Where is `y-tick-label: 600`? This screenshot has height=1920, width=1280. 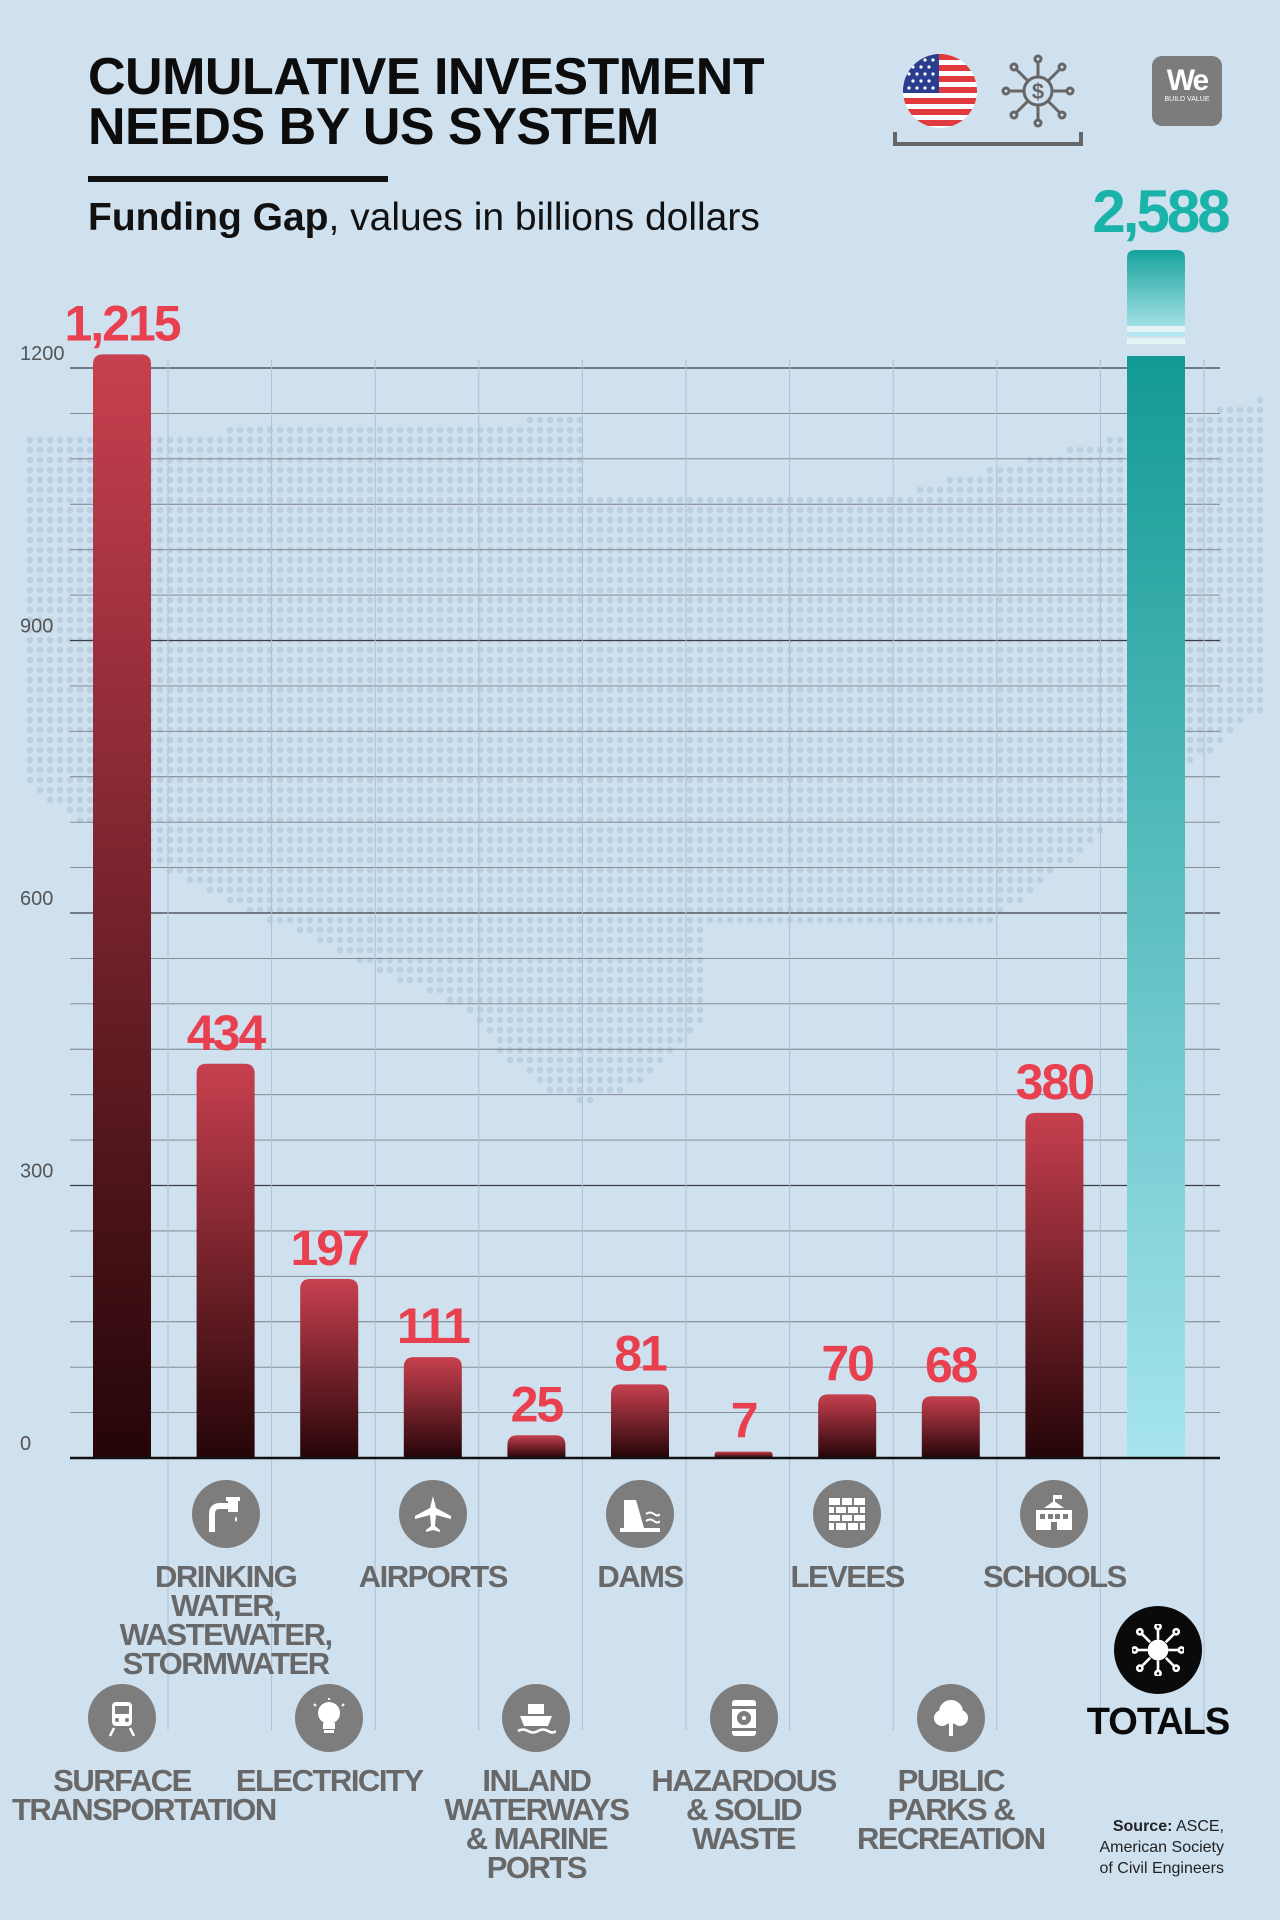
y-tick-label: 600 is located at coordinates (36, 899).